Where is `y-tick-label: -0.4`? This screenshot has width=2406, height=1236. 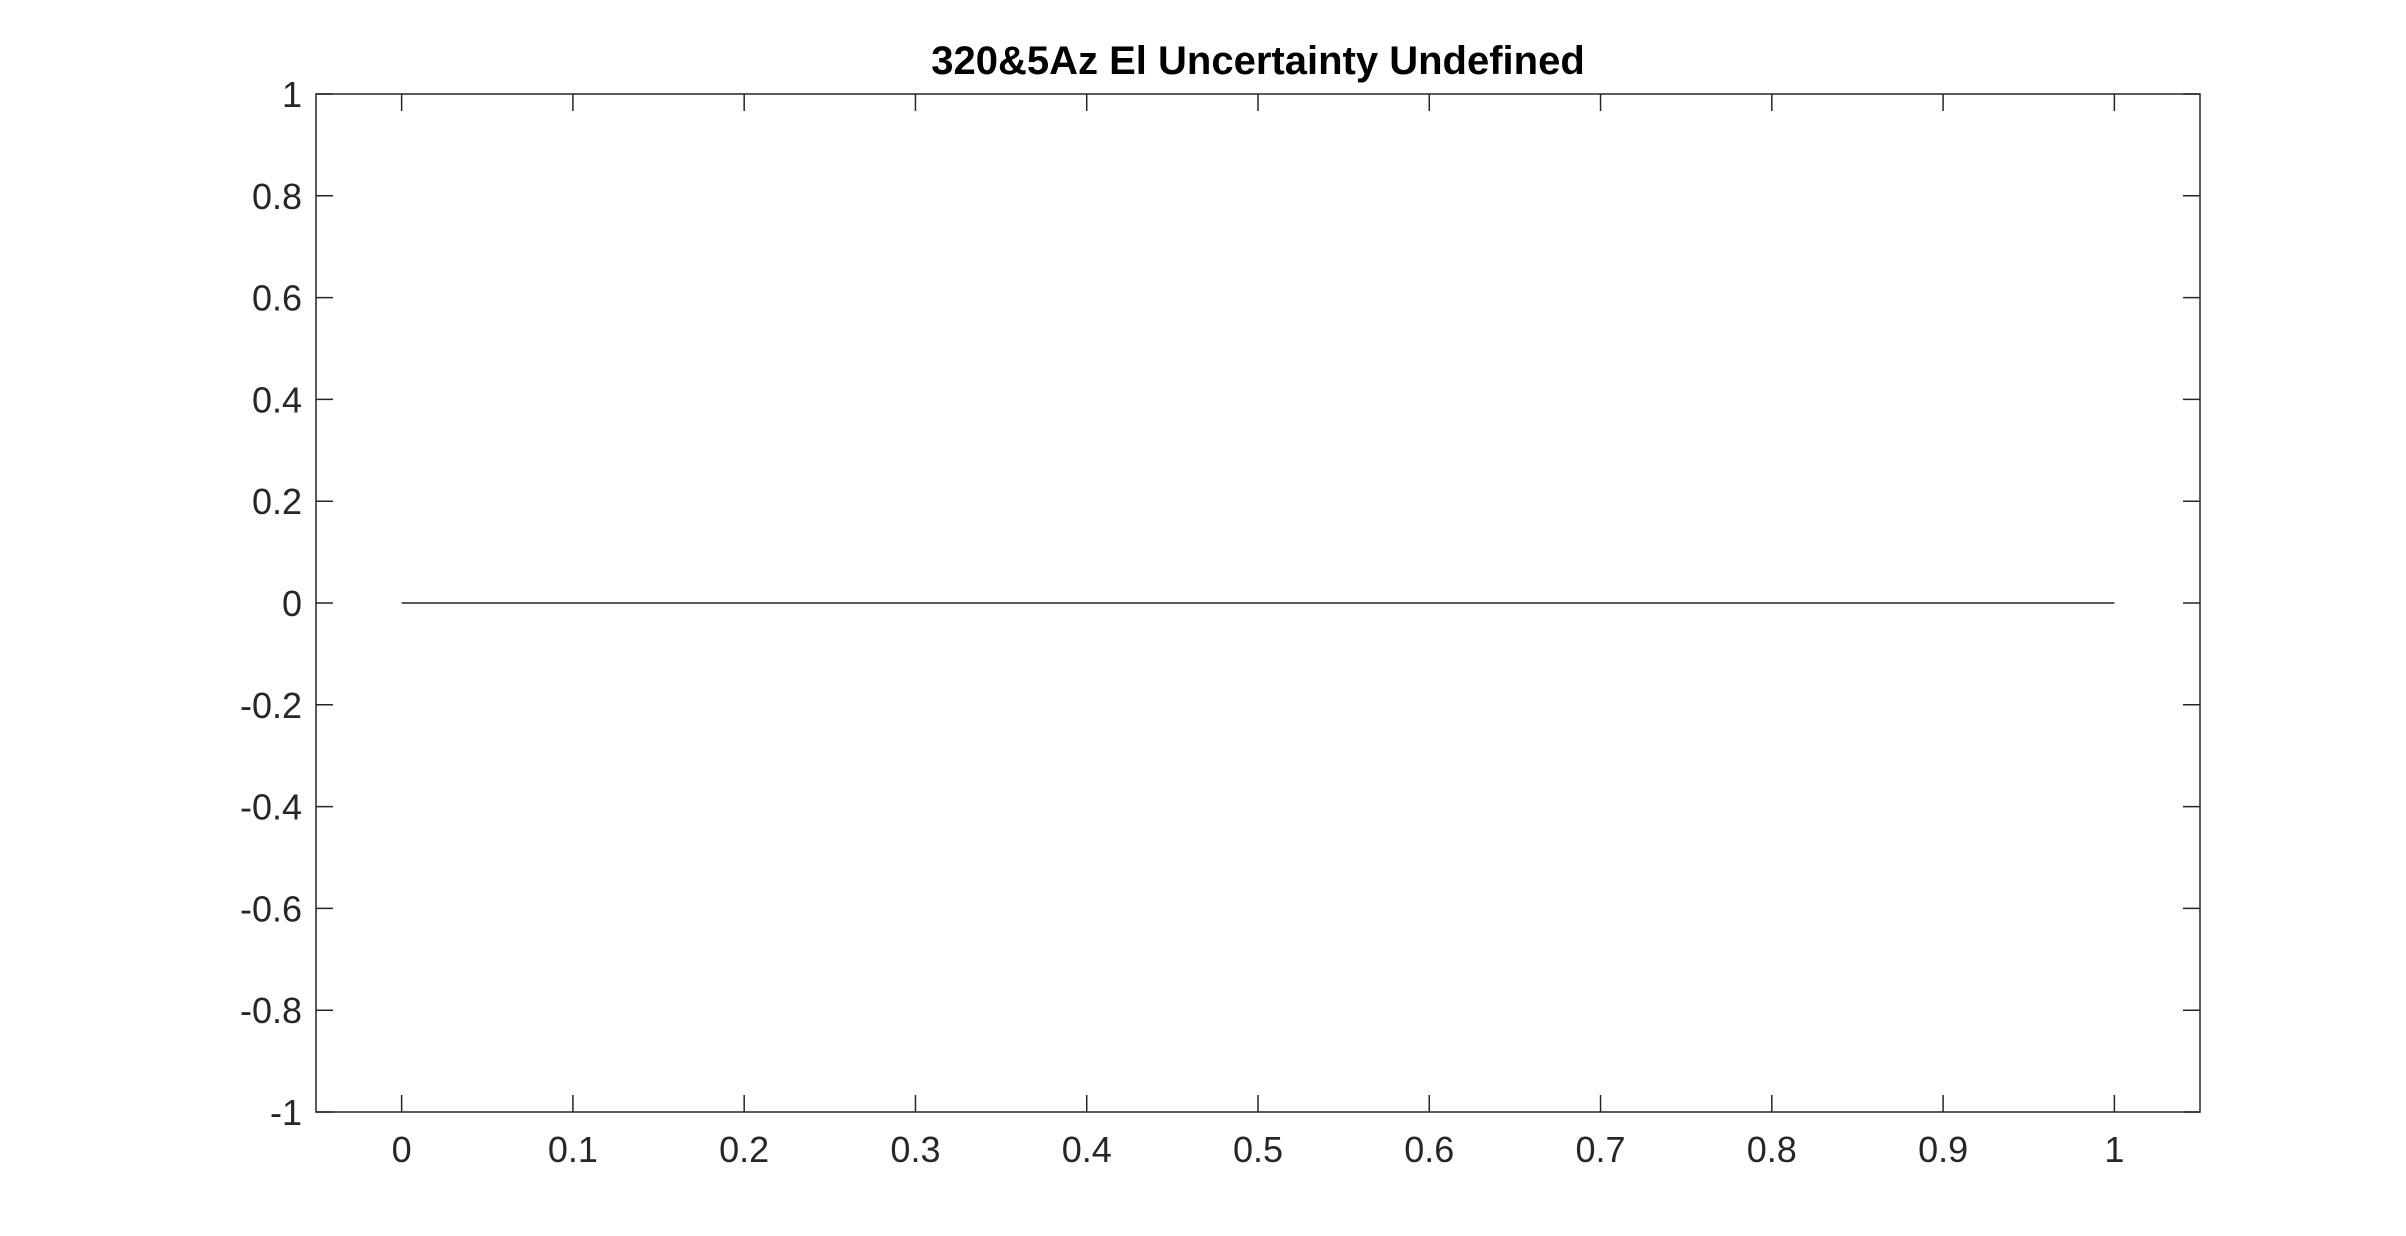
y-tick-label: -0.4 is located at coordinates (271, 807).